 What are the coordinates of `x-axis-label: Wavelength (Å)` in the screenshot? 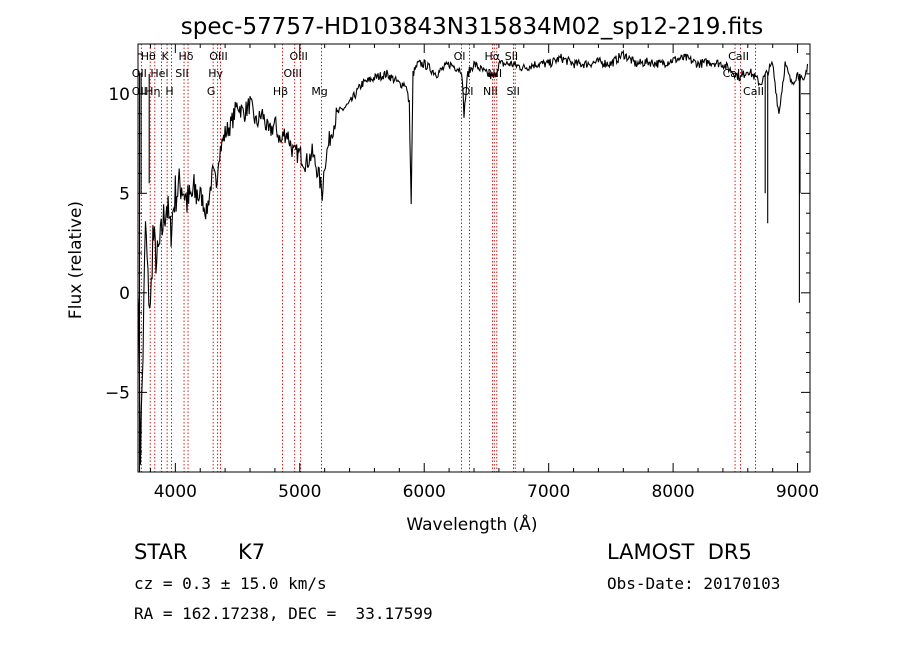 It's located at (471, 524).